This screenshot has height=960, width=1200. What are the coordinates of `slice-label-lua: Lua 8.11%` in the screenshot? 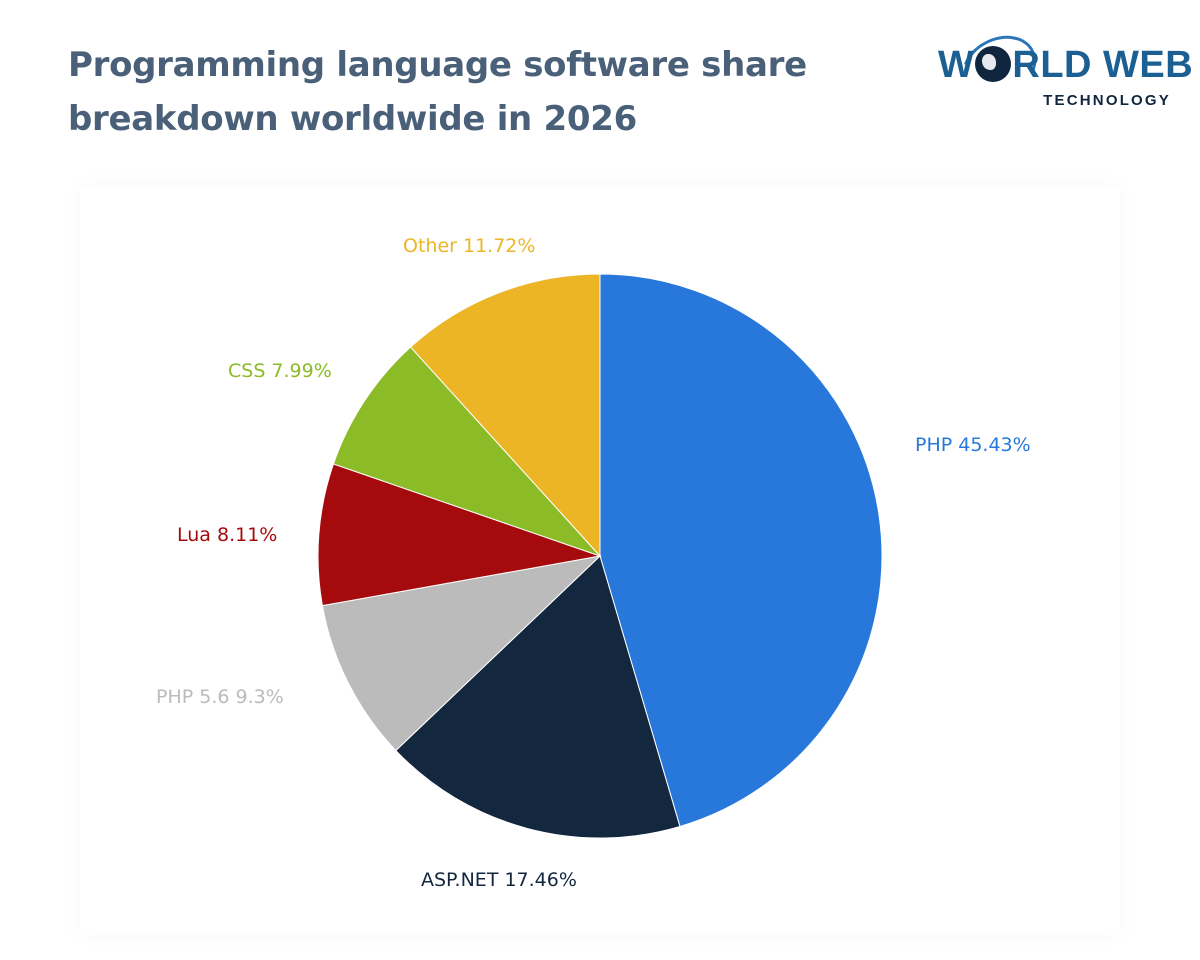 It's located at (227, 535).